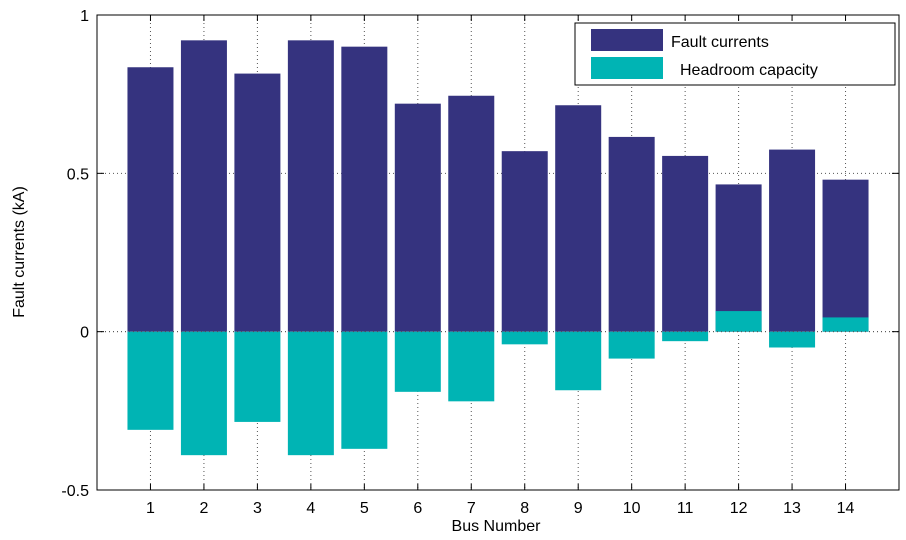  Describe the element at coordinates (846, 508) in the screenshot. I see `x-tick-label: 14` at that location.